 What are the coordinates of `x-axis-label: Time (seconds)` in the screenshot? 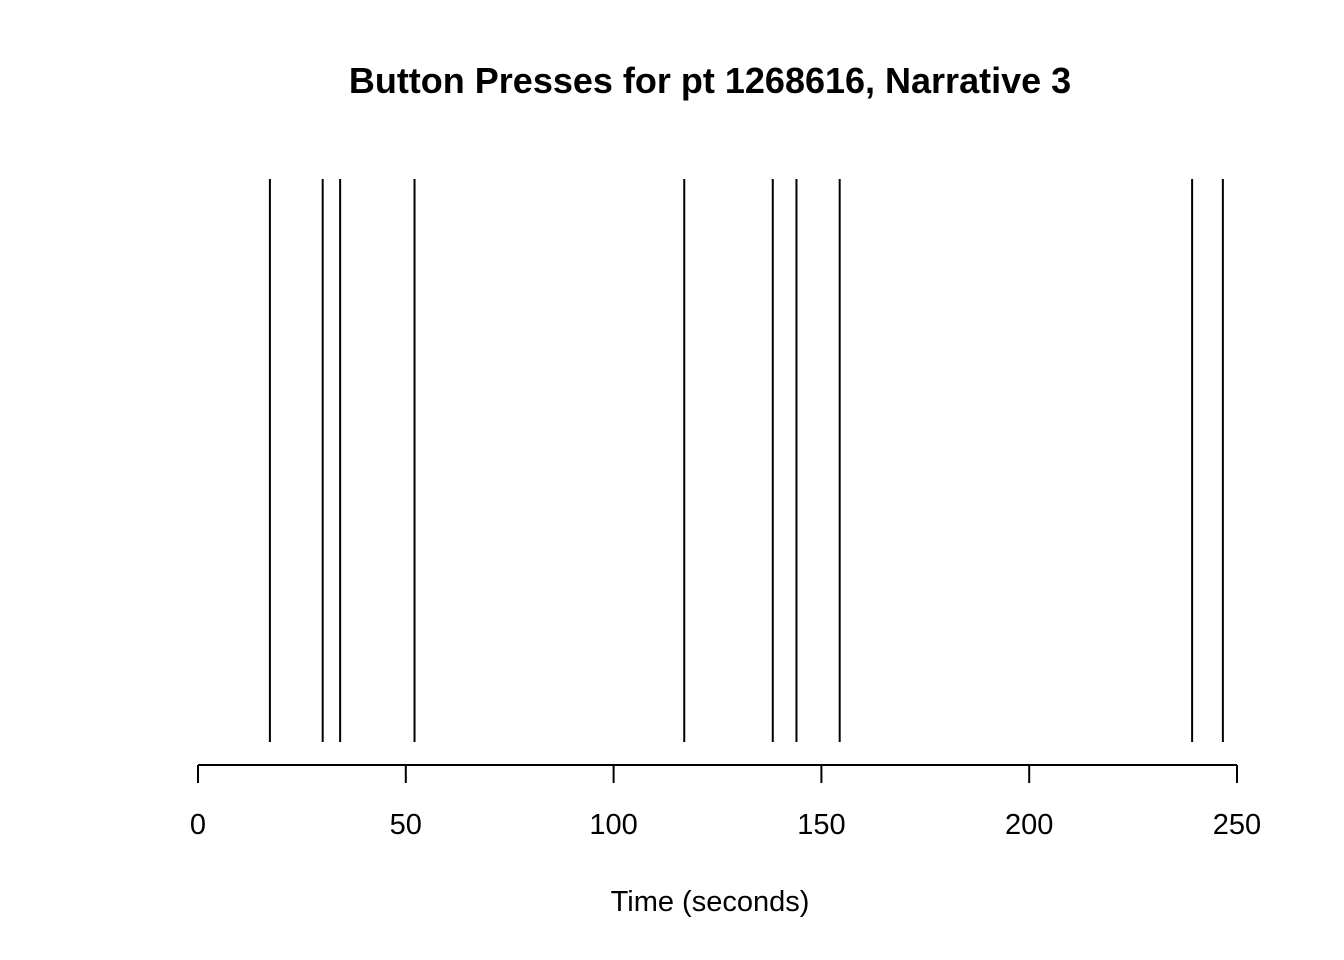 It's located at (710, 902).